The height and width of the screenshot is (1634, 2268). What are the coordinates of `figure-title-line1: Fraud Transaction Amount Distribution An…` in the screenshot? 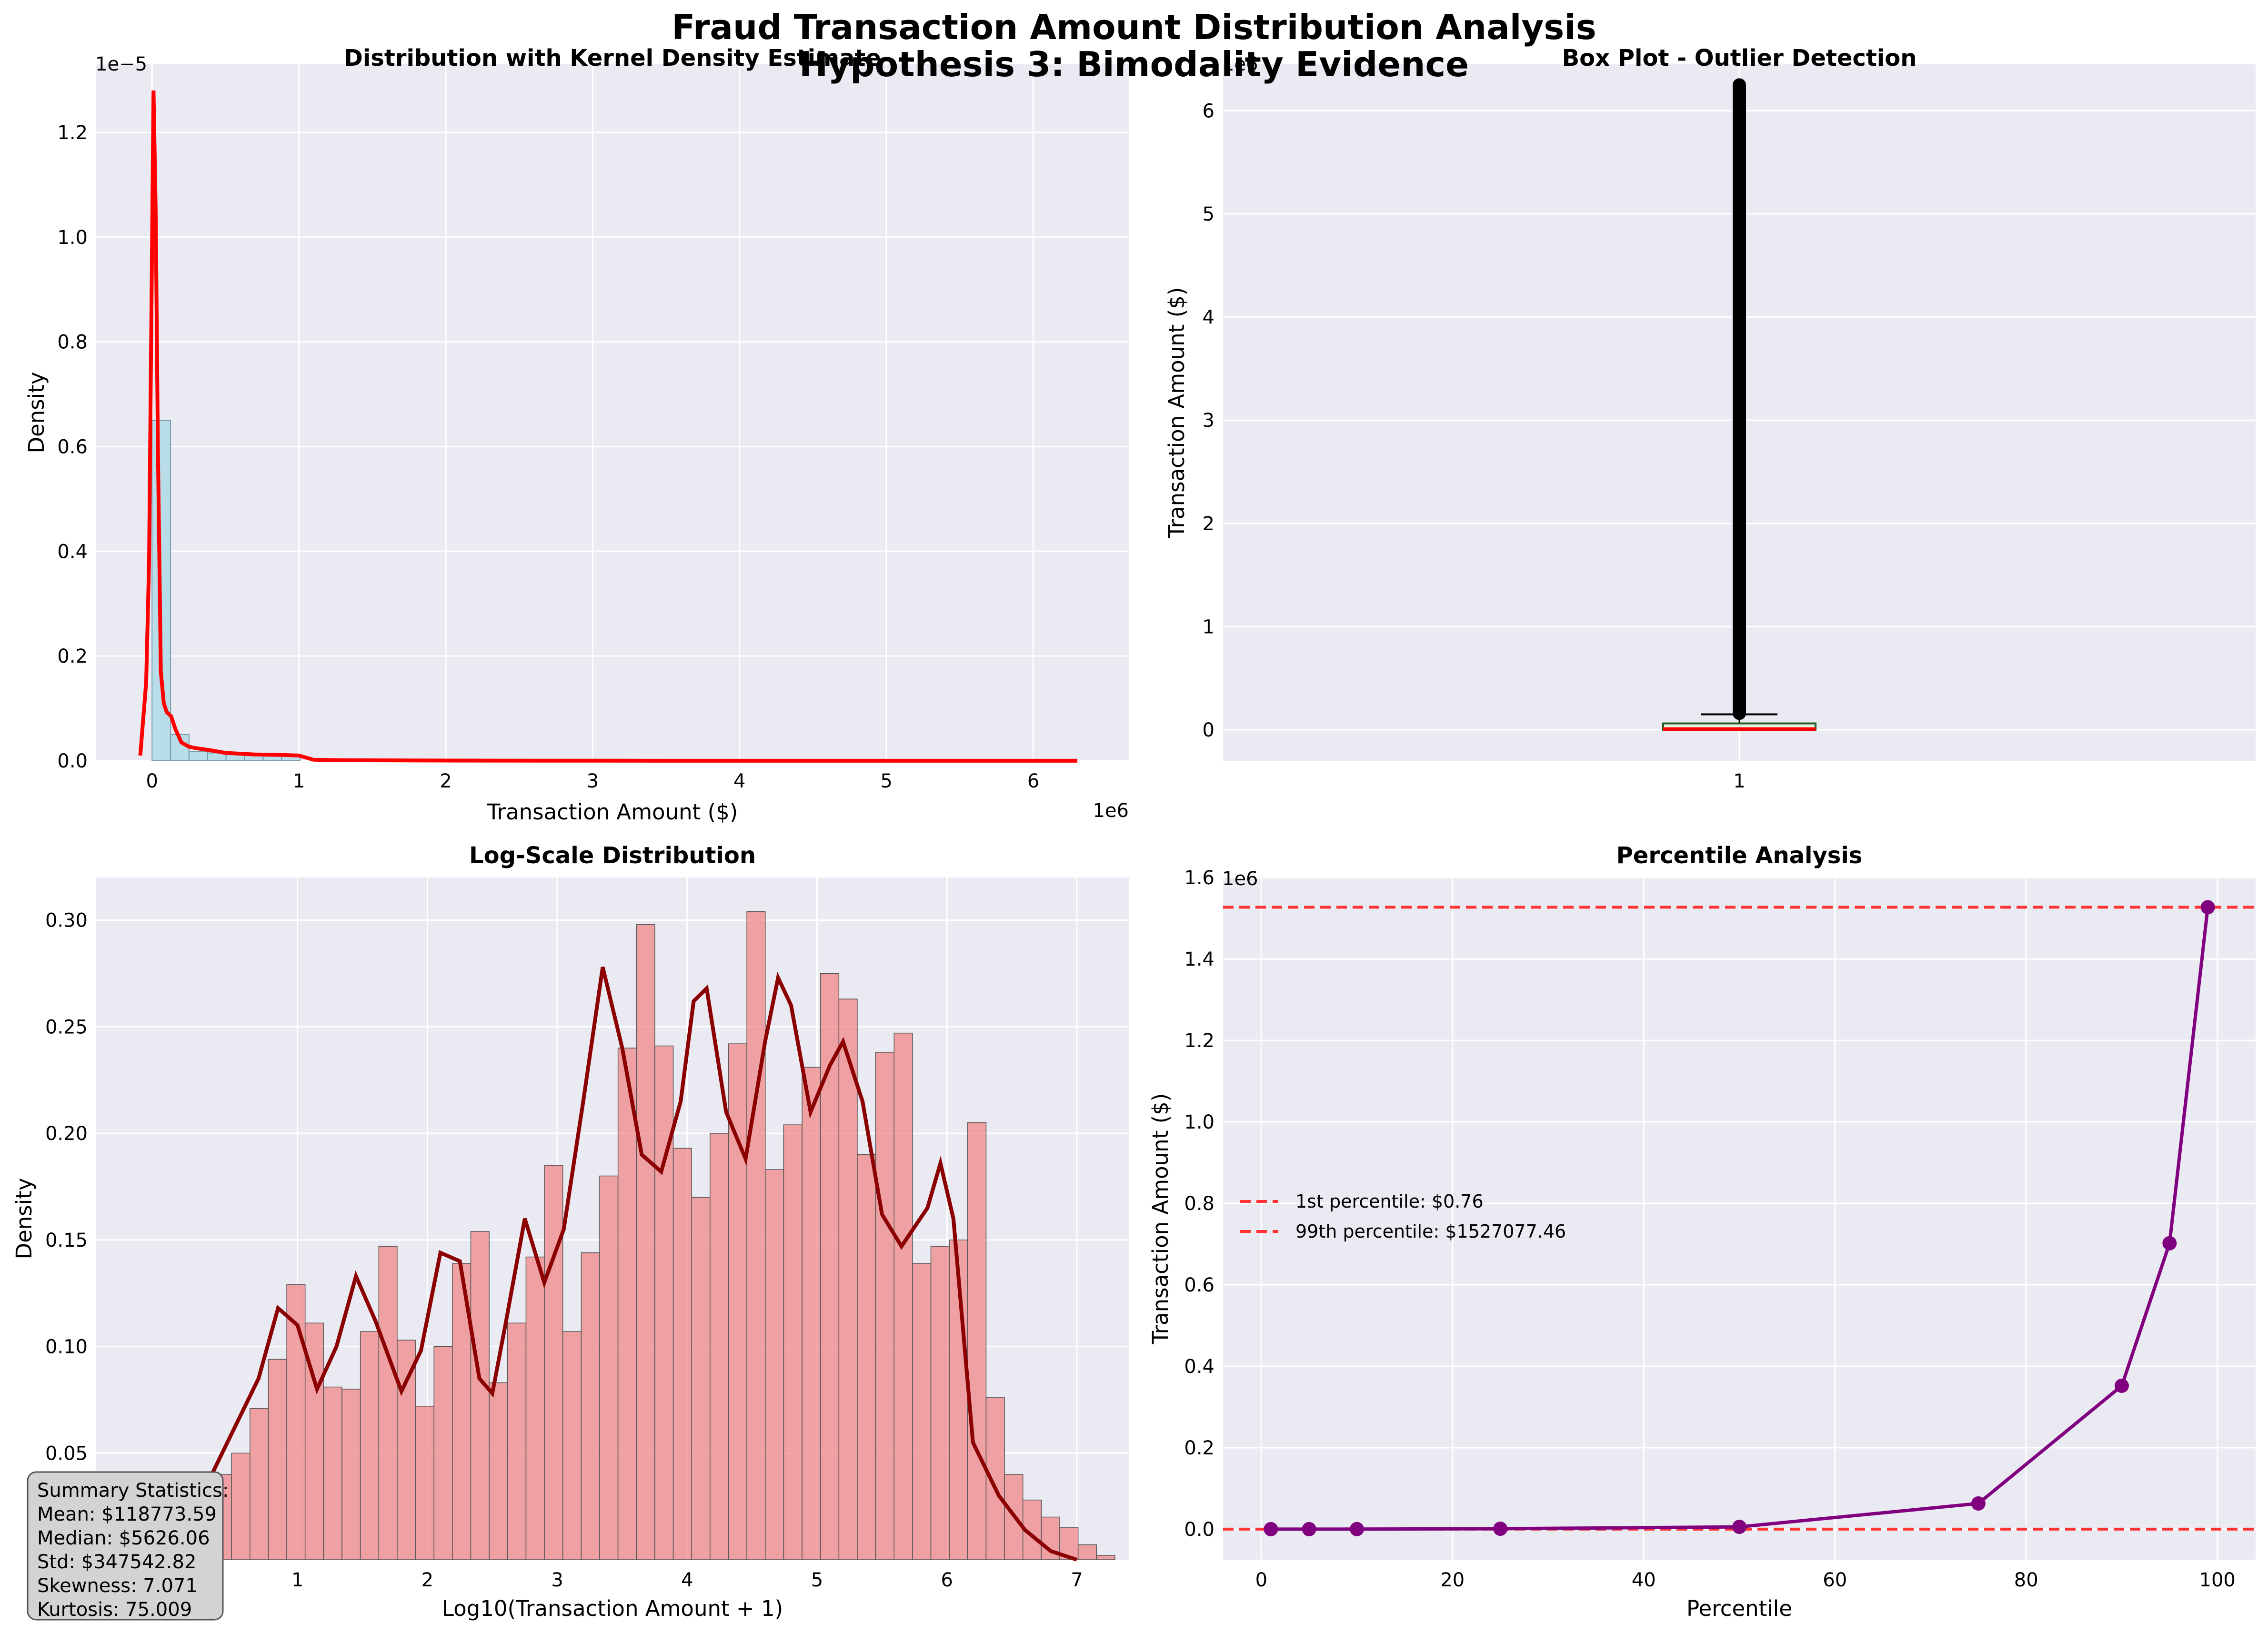 It's located at (1134, 27).